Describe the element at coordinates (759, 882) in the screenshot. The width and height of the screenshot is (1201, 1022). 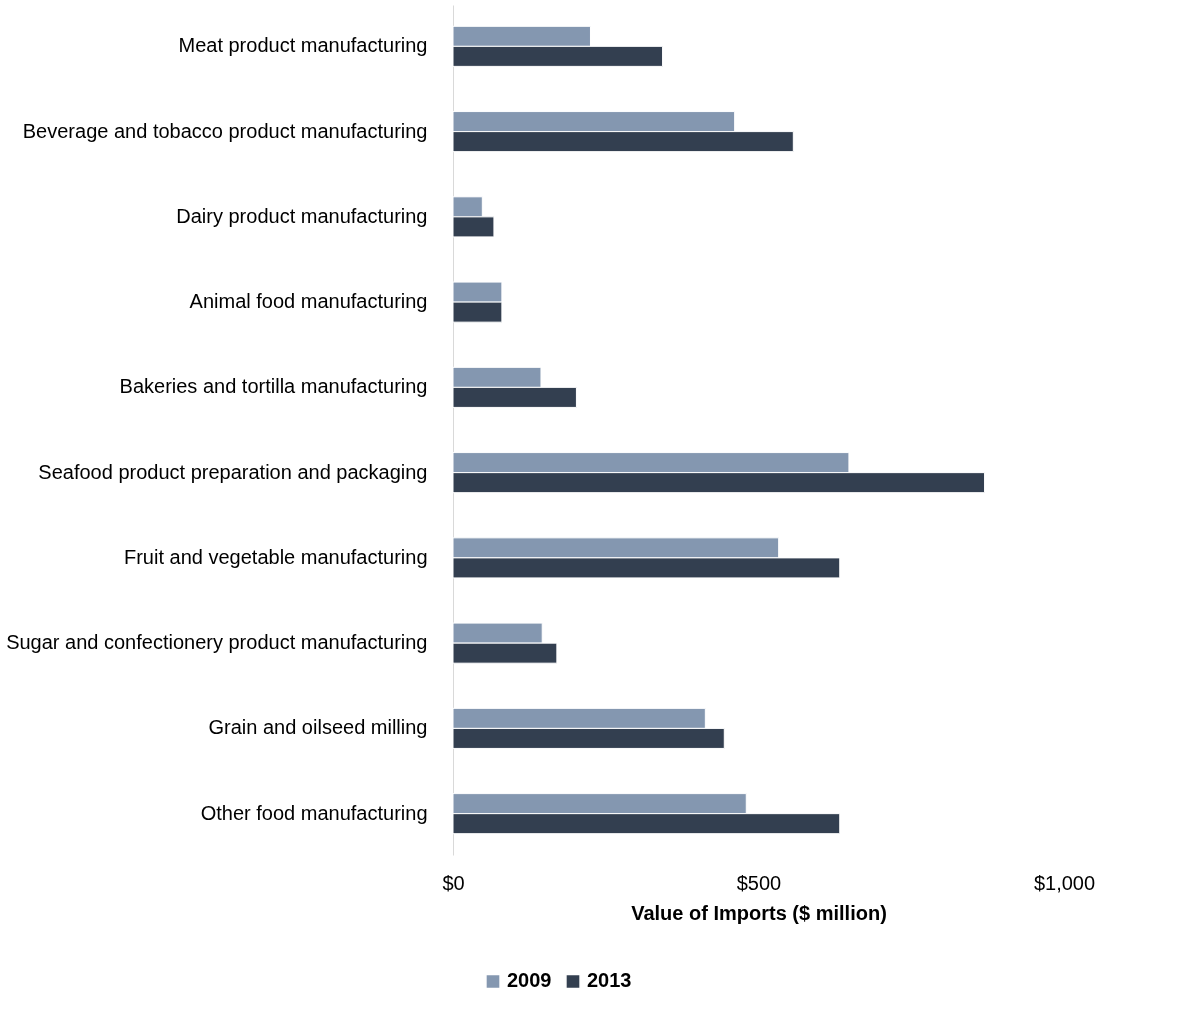
I see `x-tick-label: $500` at that location.